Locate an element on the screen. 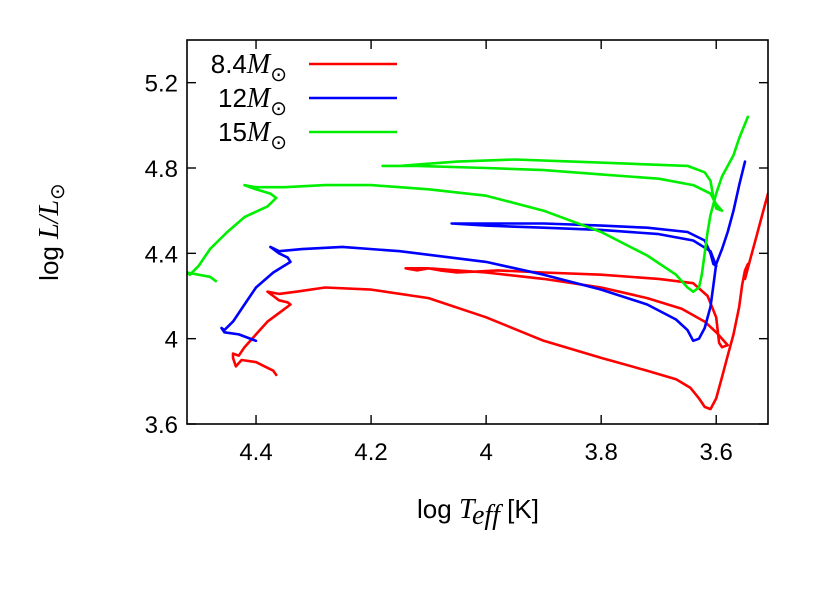  x-tick-label: 4.4 is located at coordinates (255, 452).